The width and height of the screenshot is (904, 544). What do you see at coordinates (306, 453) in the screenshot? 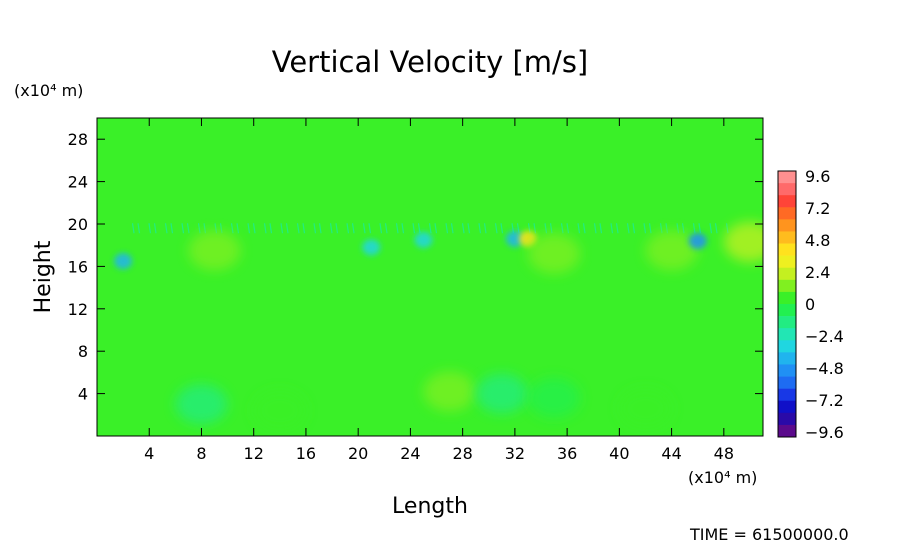
I see `x-tick-label: 16` at bounding box center [306, 453].